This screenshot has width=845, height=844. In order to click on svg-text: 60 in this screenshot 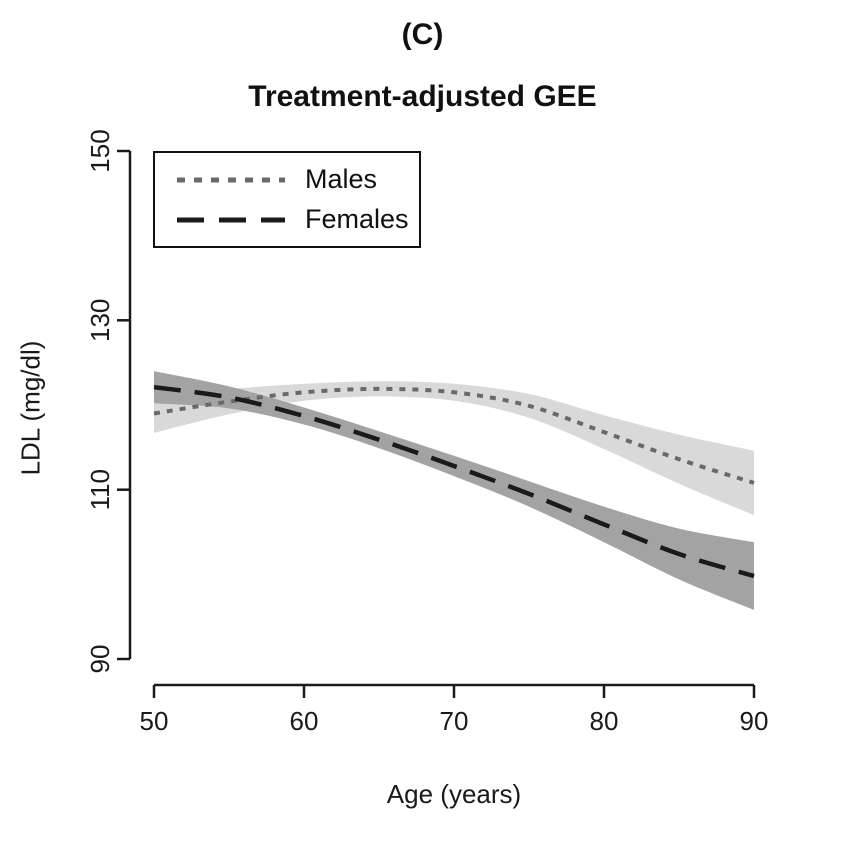, I will do `click(304, 721)`.